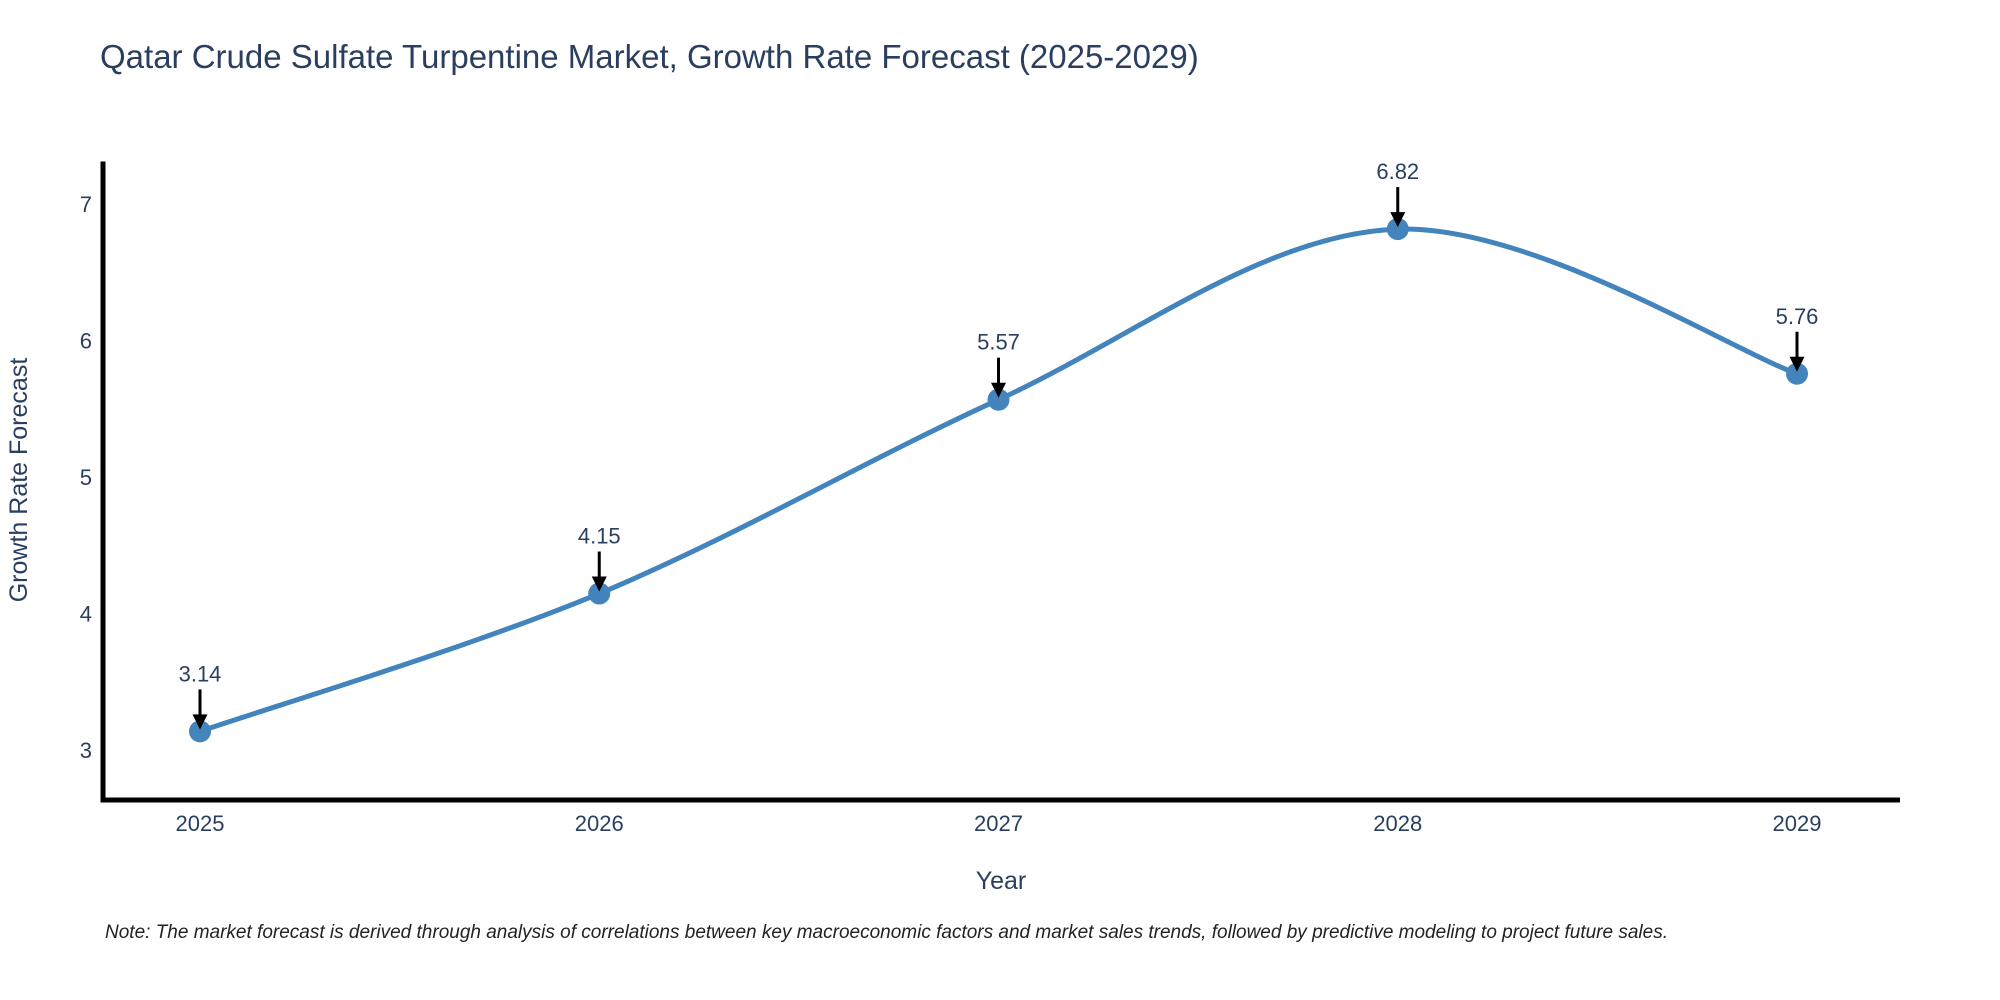 This screenshot has width=2000, height=1000. Describe the element at coordinates (86, 204) in the screenshot. I see `y-tick-label: 7` at that location.